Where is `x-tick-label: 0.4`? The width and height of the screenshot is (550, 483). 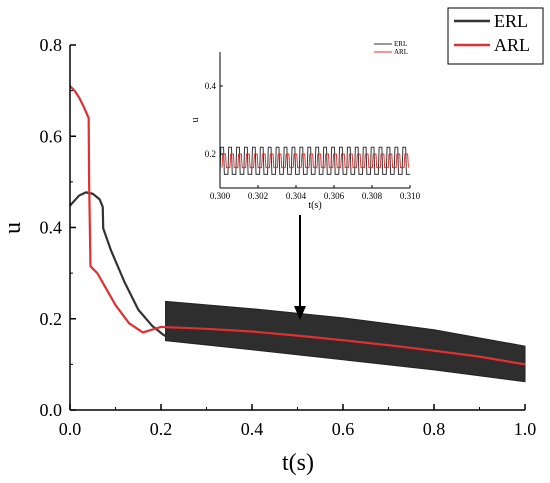
x-tick-label: 0.4 is located at coordinates (252, 429).